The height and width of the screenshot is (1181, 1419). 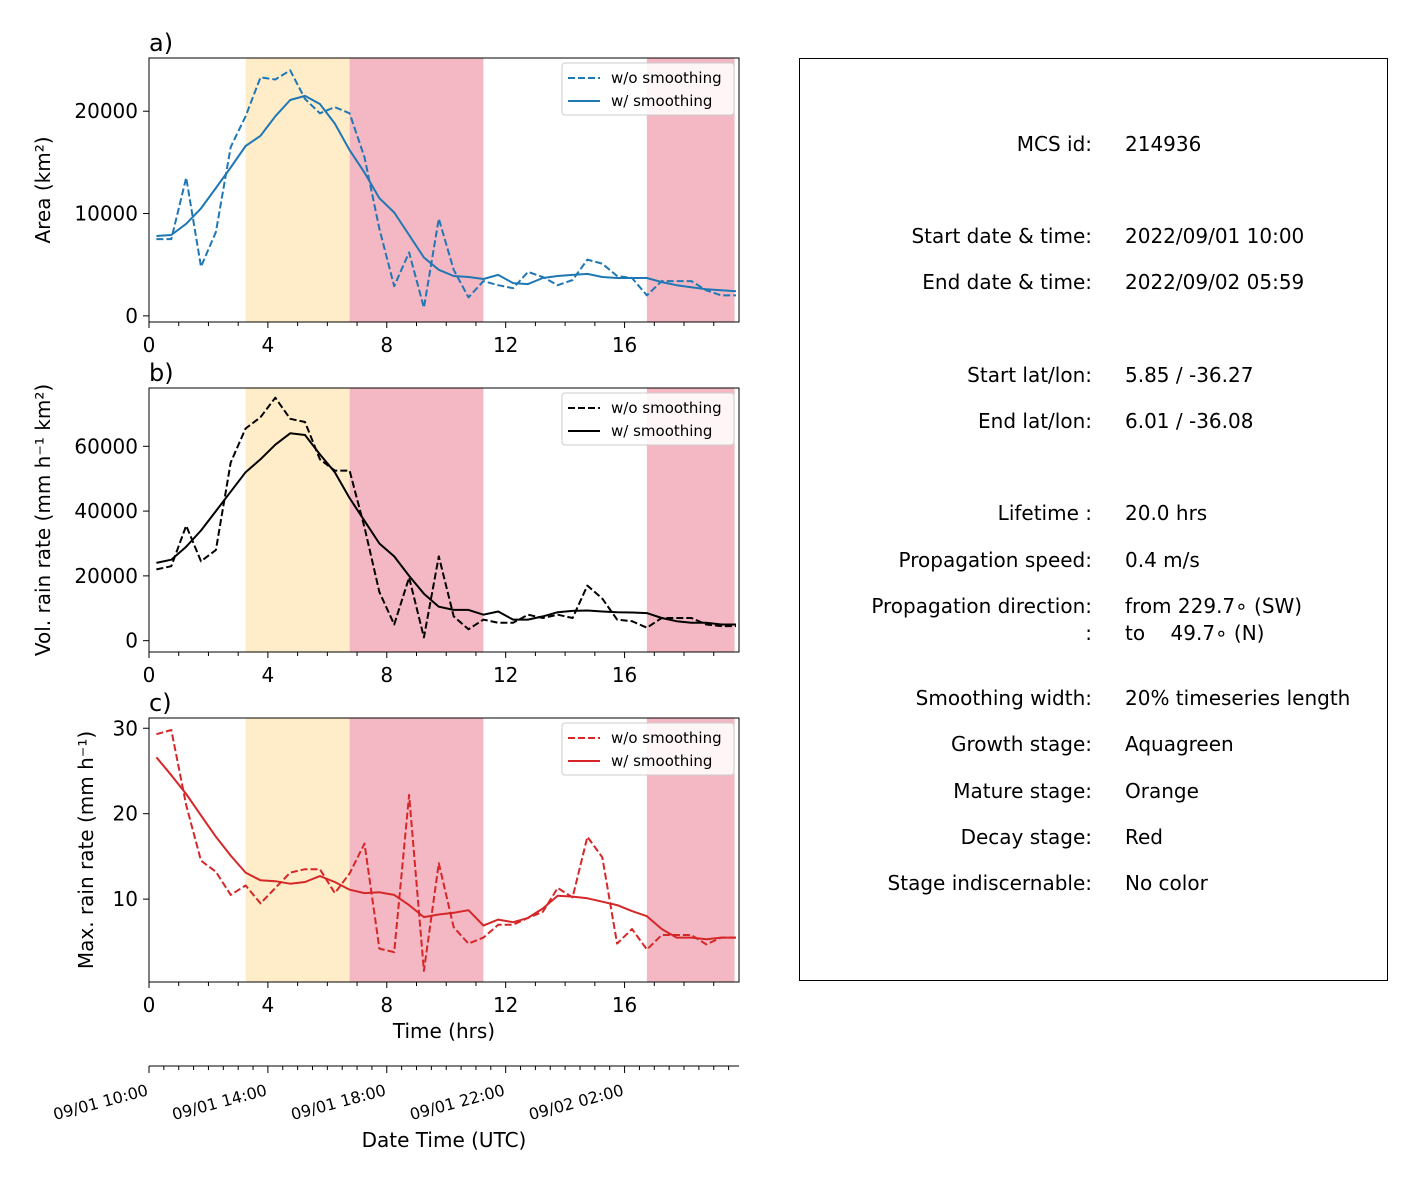 What do you see at coordinates (1144, 837) in the screenshot?
I see `info-value: Red` at bounding box center [1144, 837].